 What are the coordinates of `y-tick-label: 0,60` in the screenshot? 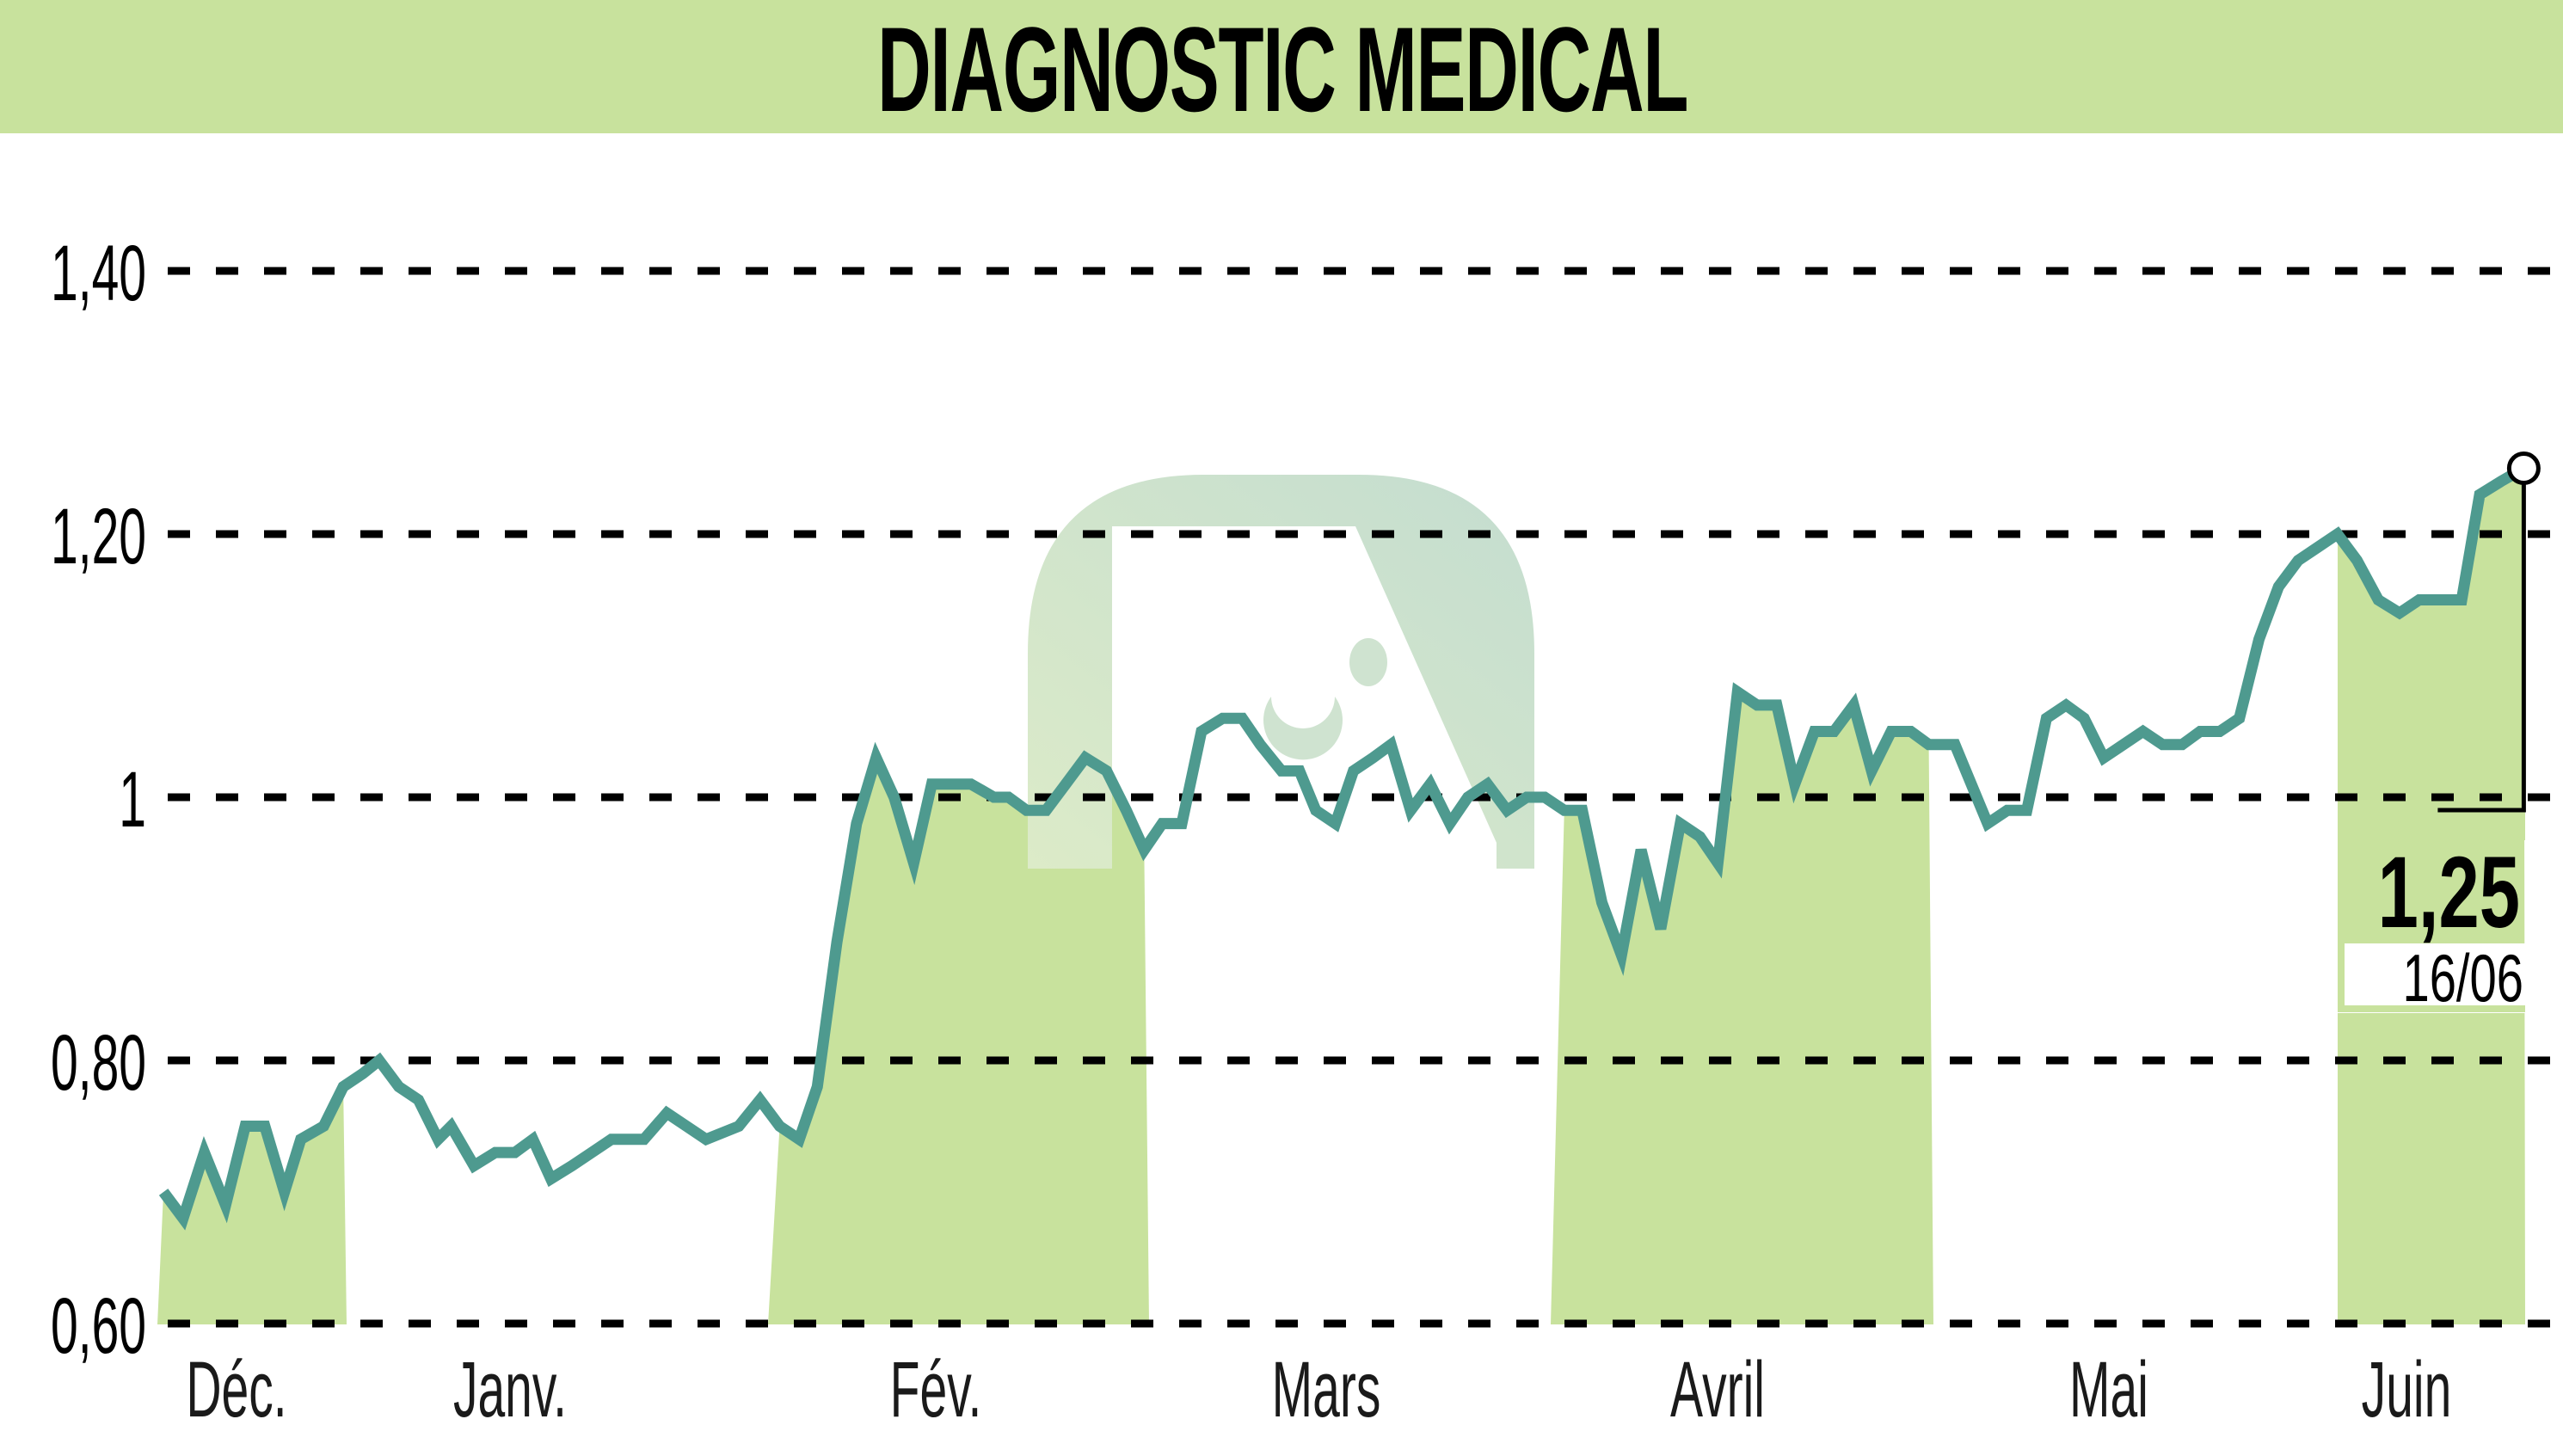 It's located at (98, 1326).